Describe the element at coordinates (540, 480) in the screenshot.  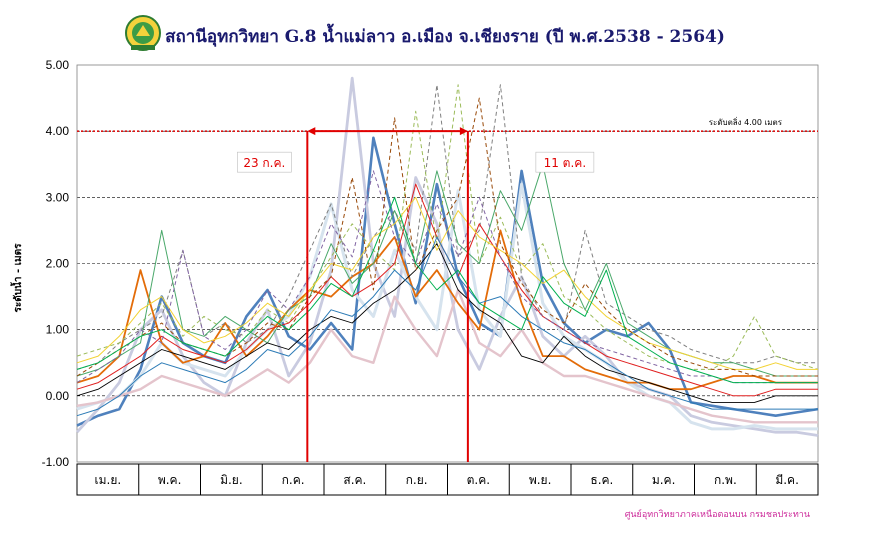
I see `month-label: พ.ย.` at that location.